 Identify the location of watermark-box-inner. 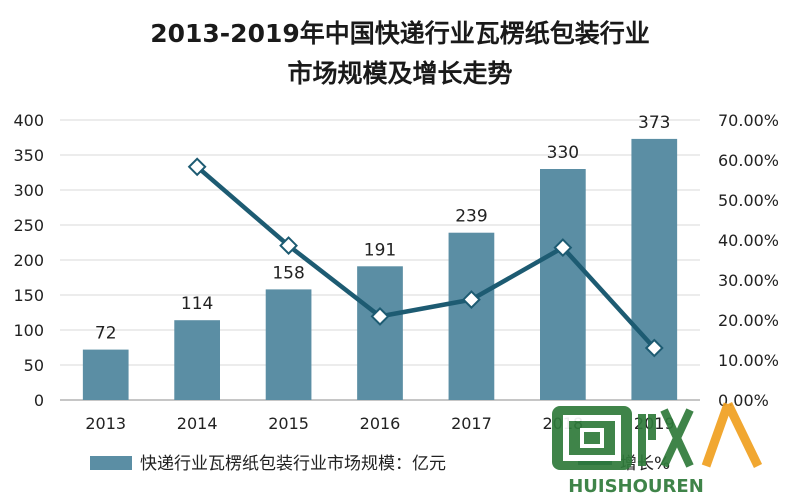
(592, 438).